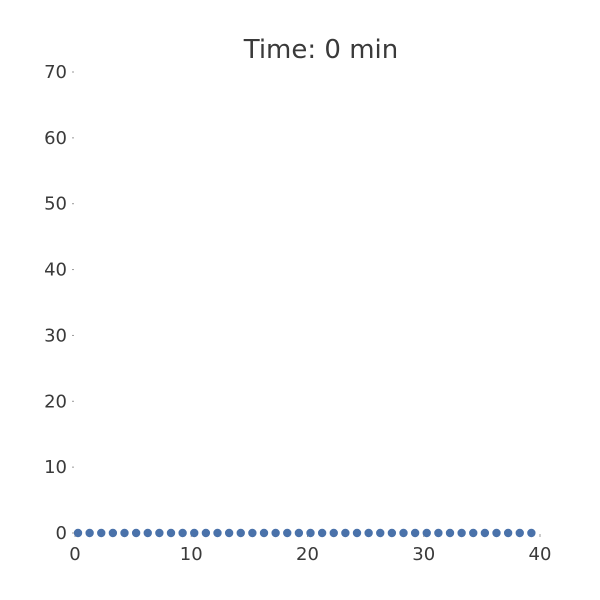 This screenshot has width=600, height=600. What do you see at coordinates (55, 204) in the screenshot?
I see `y-tick-label: 50` at bounding box center [55, 204].